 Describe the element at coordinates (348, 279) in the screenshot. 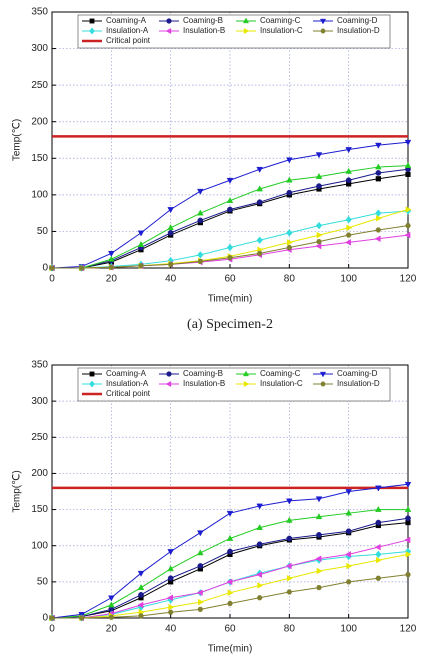

I see `x-tick-label: 100` at that location.